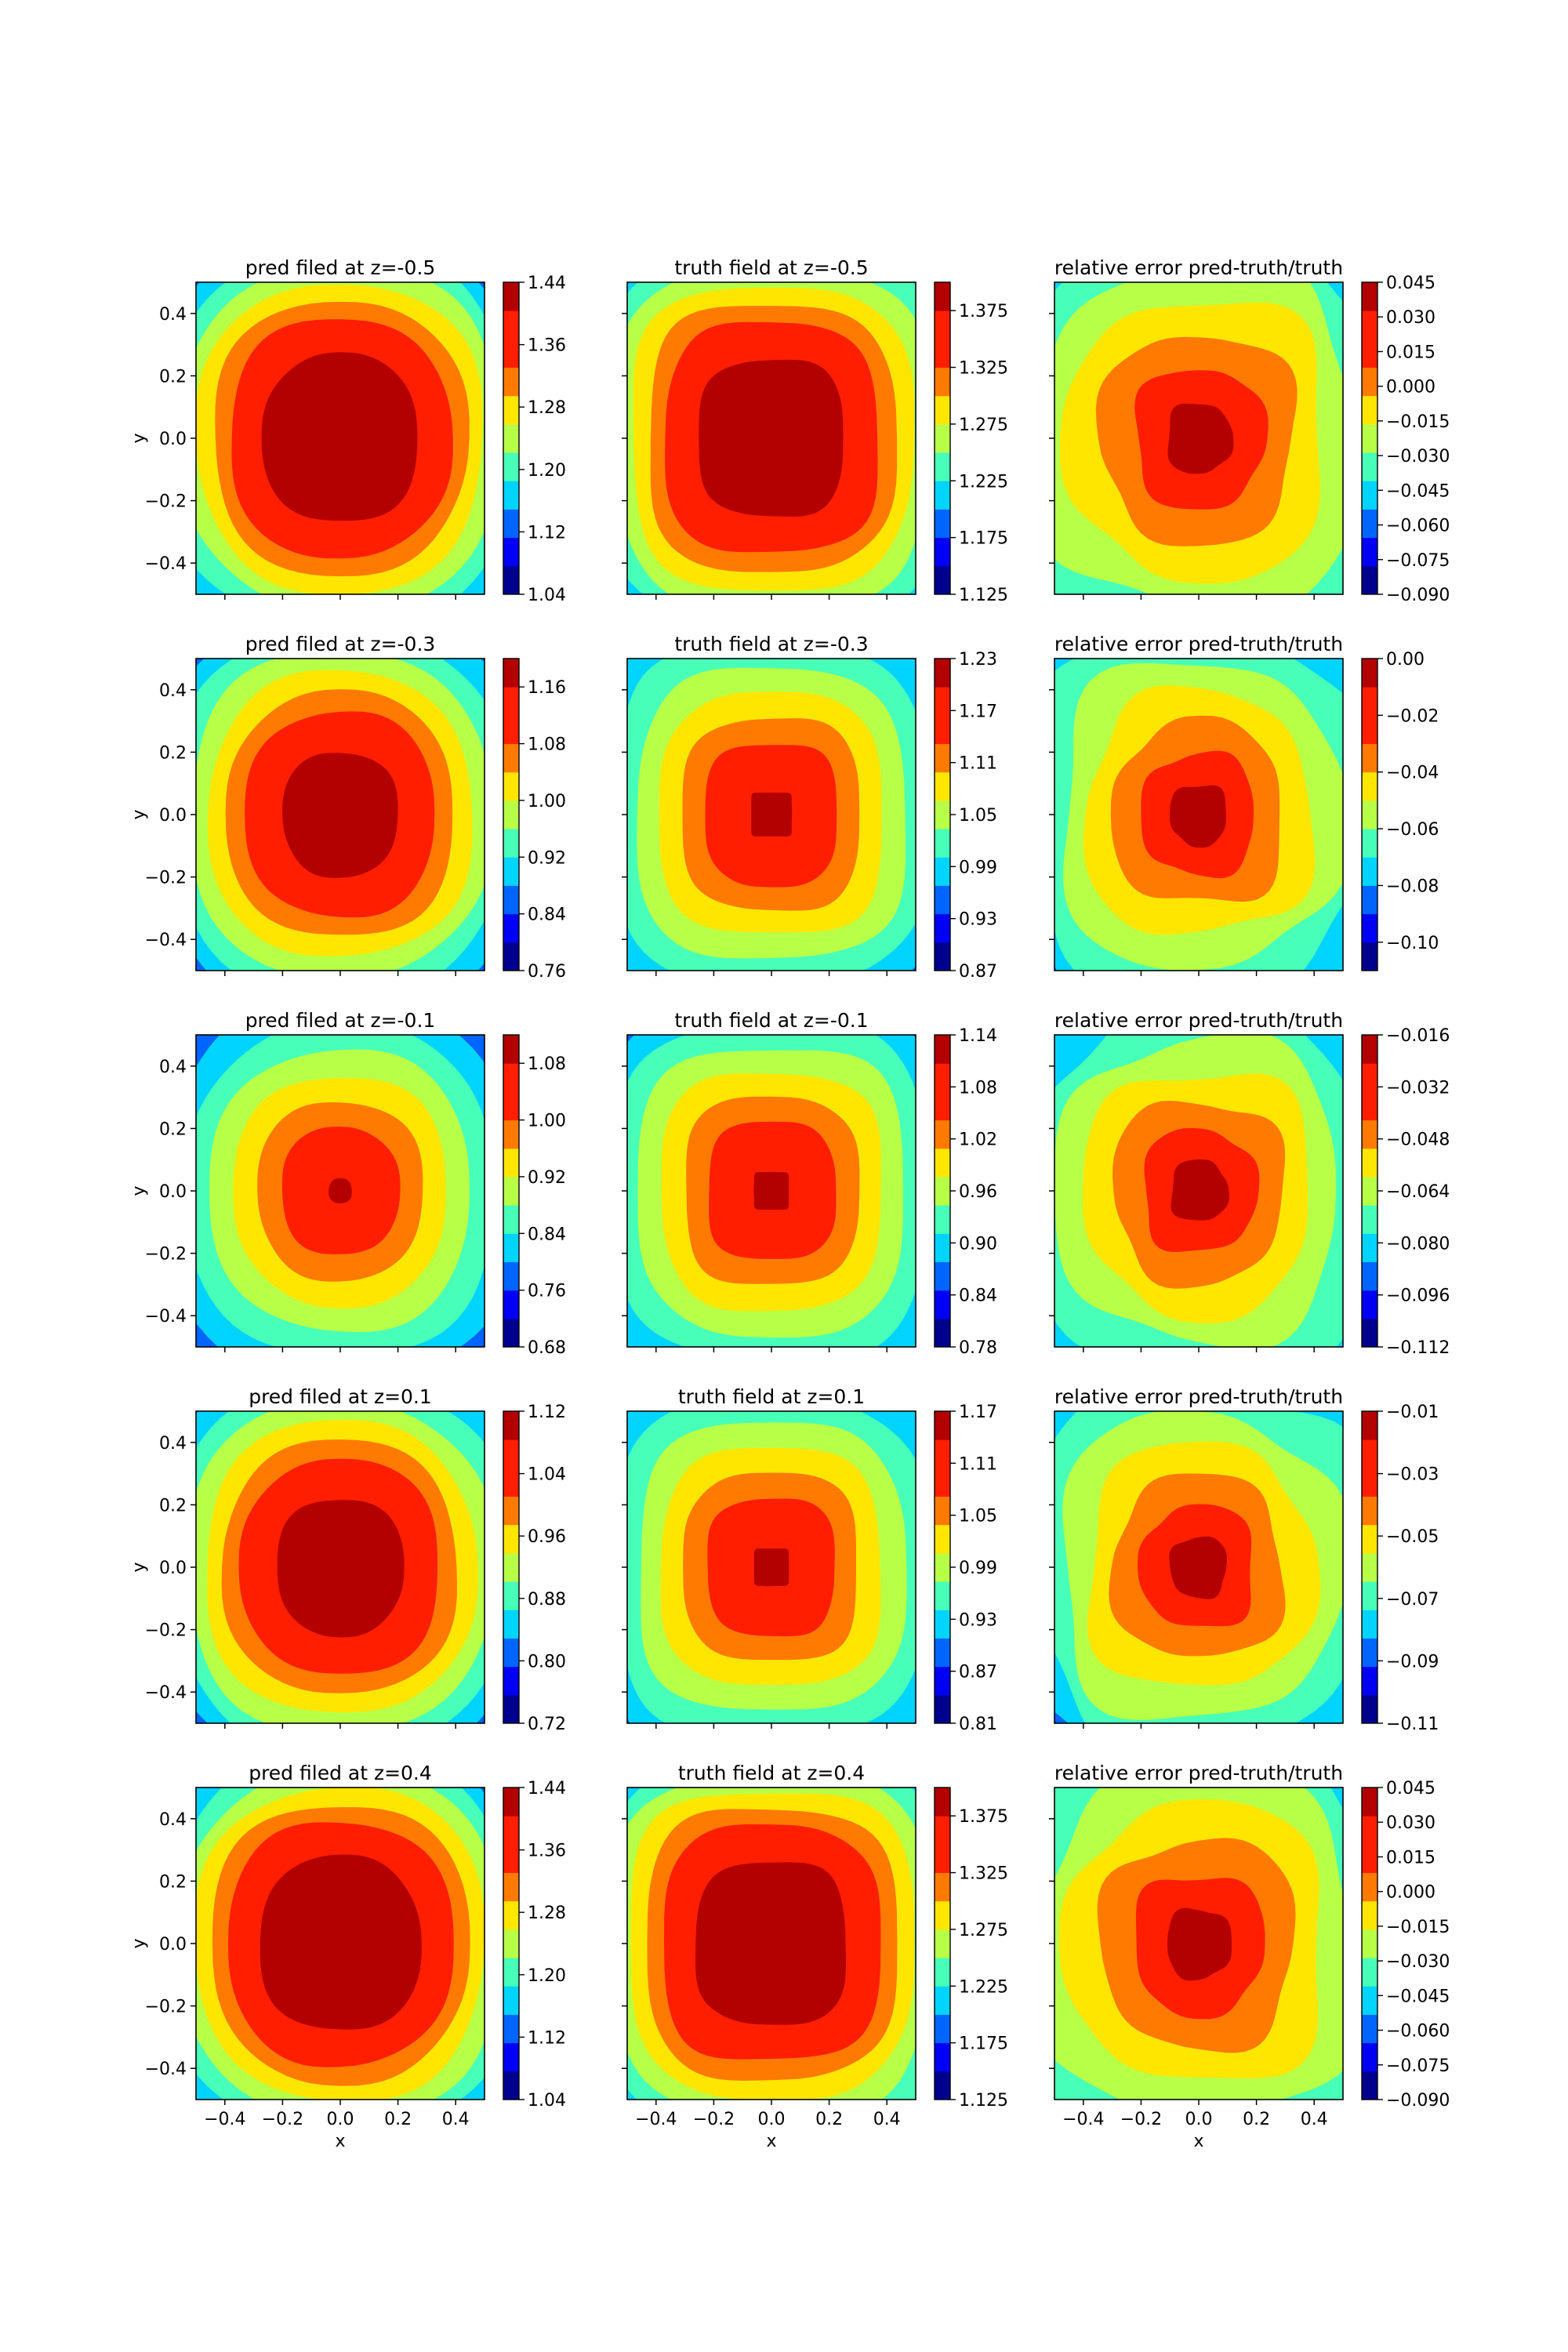 Image resolution: width=1568 pixels, height=2352 pixels. What do you see at coordinates (1418, 2101) in the screenshot?
I see `colorbar-tick-label: −0.090` at bounding box center [1418, 2101].